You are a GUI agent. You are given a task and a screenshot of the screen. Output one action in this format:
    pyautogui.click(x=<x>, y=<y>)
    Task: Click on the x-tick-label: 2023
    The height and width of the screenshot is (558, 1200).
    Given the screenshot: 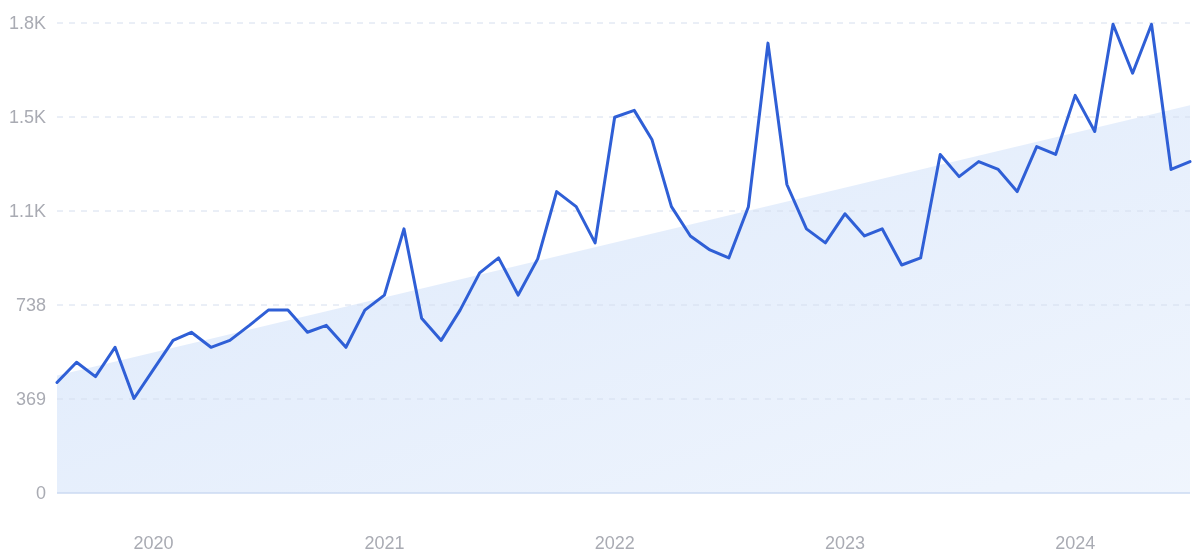 What is the action you would take?
    pyautogui.click(x=844, y=543)
    